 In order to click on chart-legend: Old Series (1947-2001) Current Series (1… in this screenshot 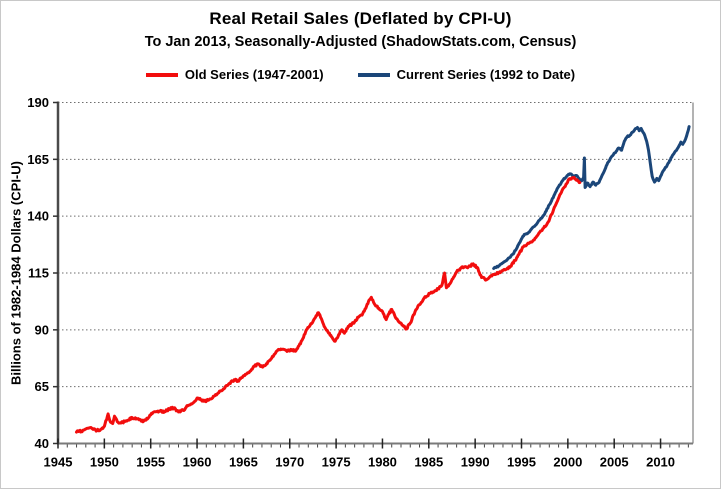, I will do `click(360, 74)`.